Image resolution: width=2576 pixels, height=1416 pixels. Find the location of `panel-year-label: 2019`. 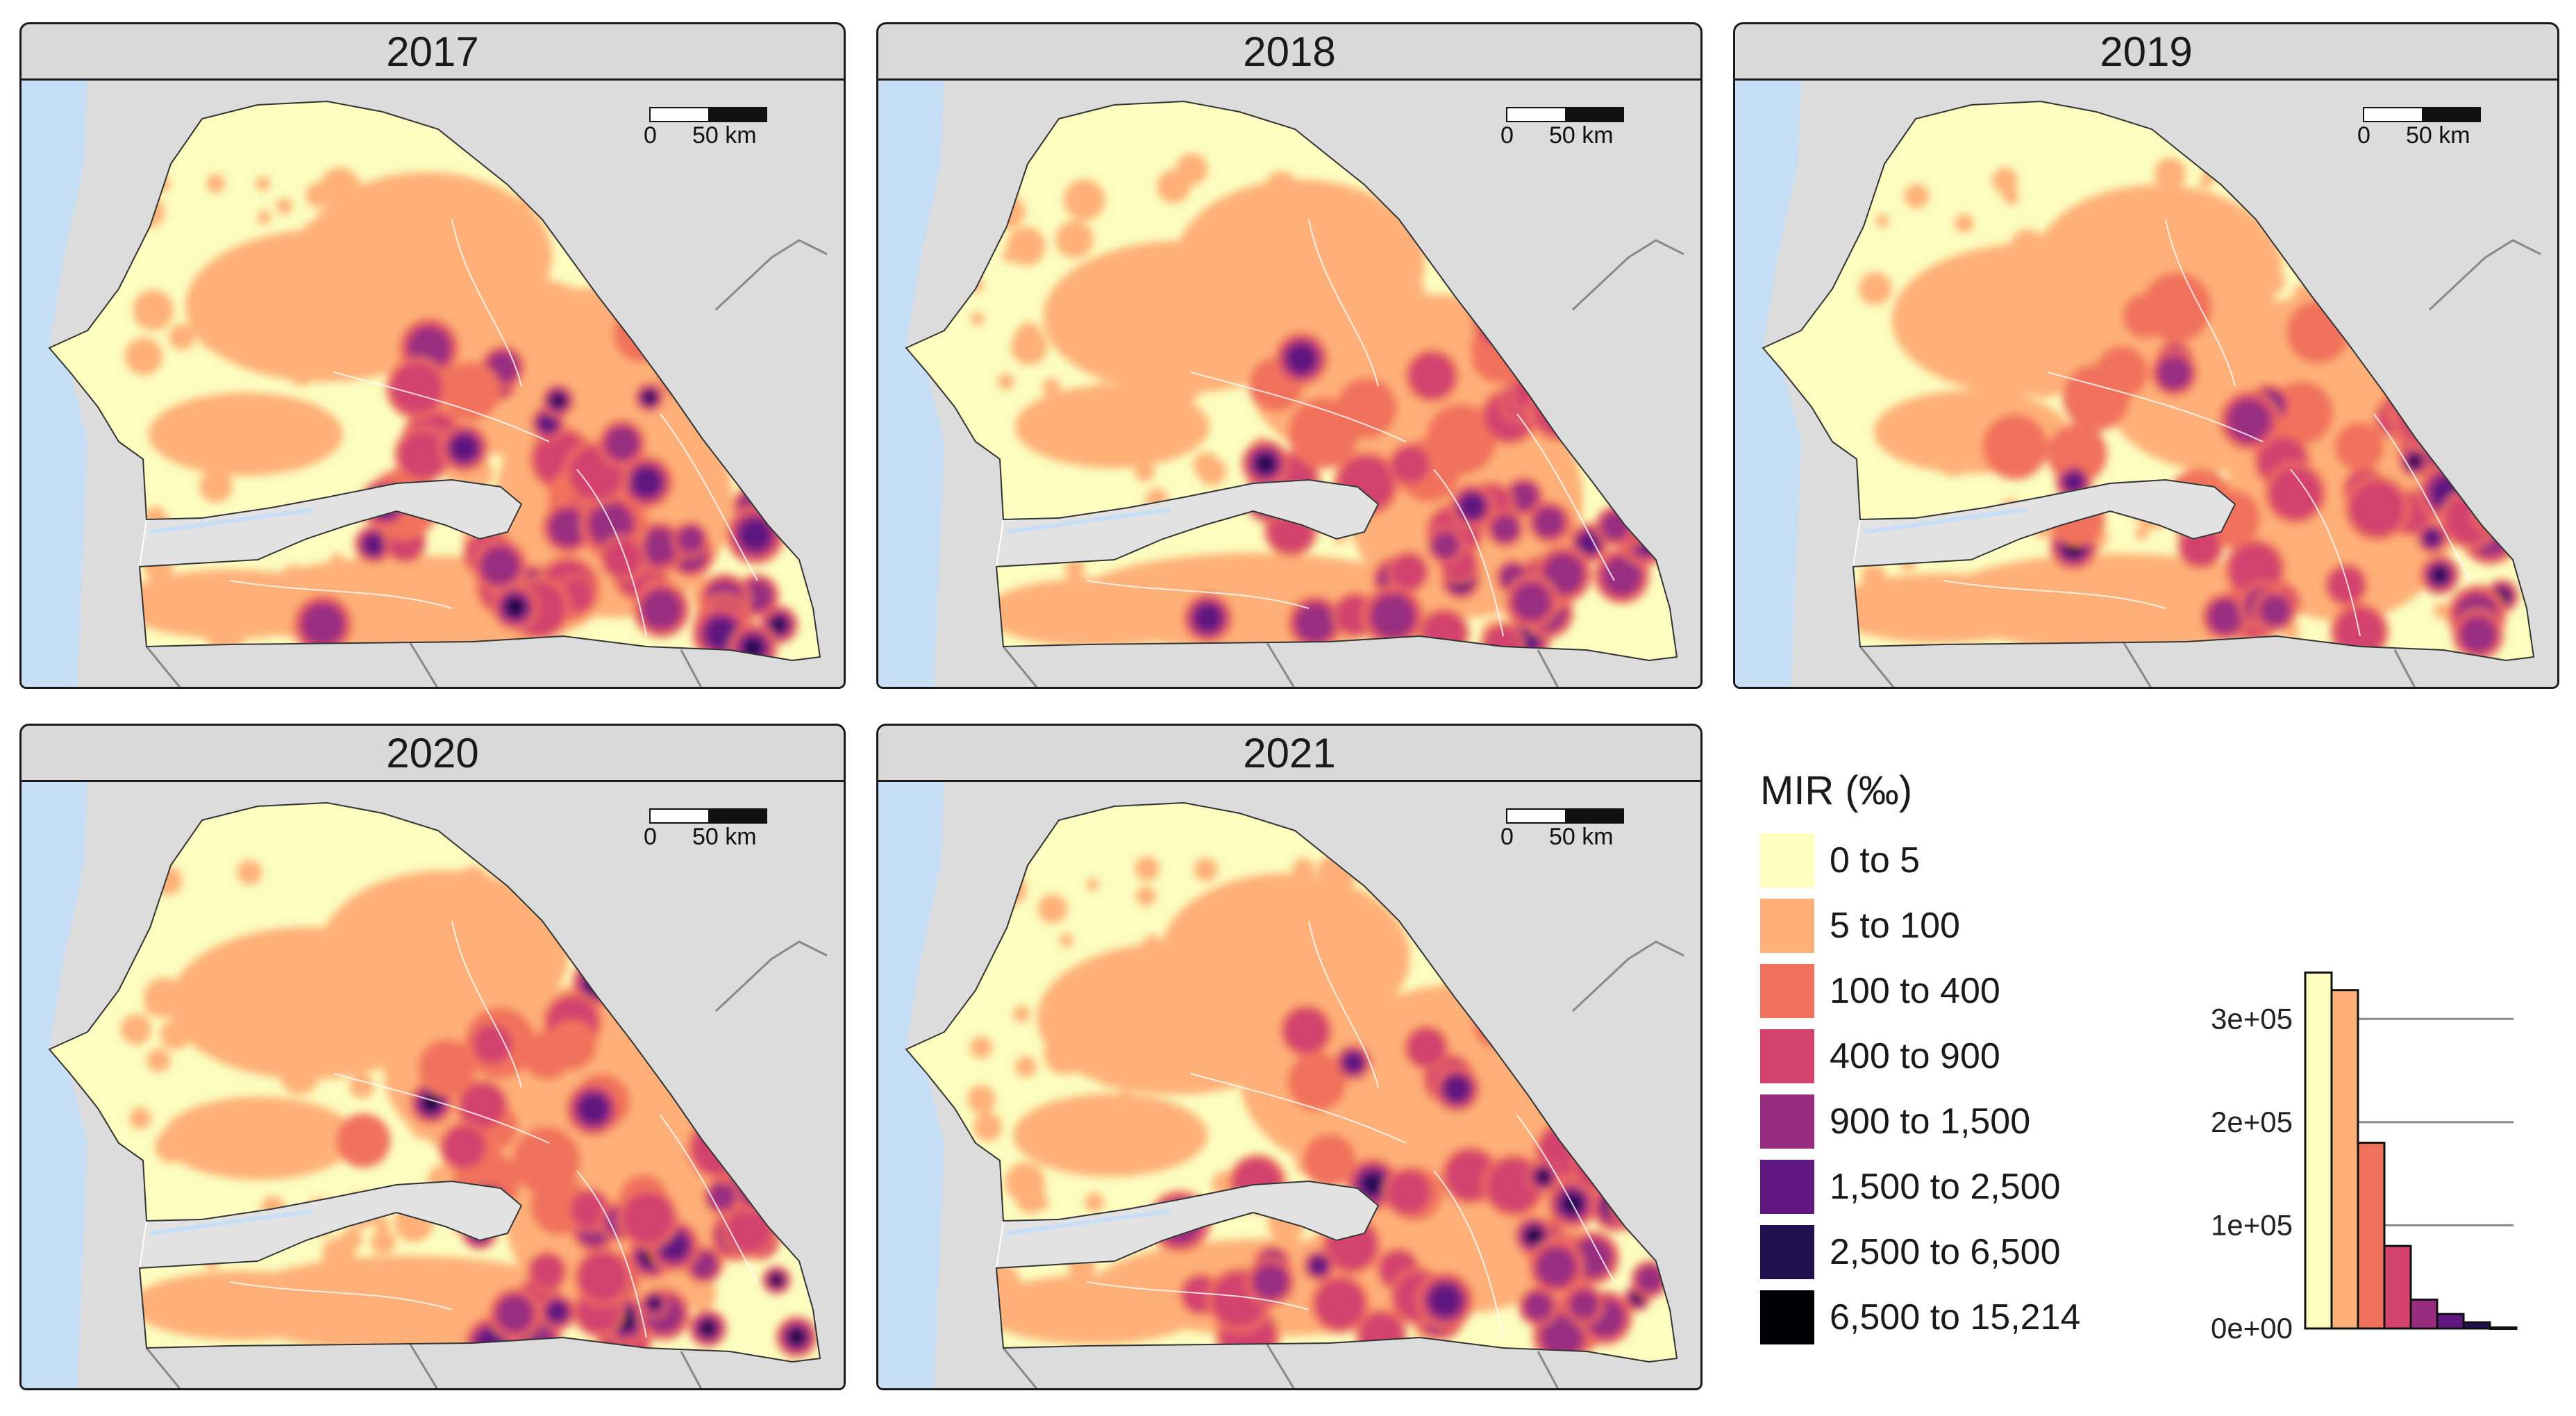

panel-year-label: 2019 is located at coordinates (2146, 51).